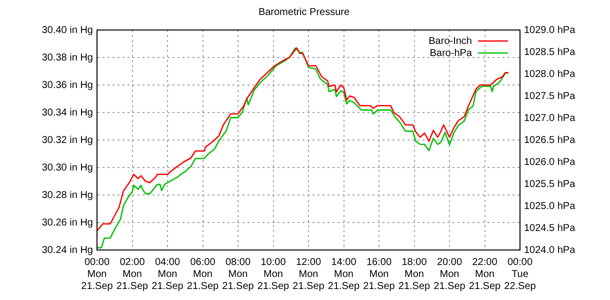 The height and width of the screenshot is (300, 610). I want to click on y-tick-label: 30.26 in Hg, so click(67, 222).